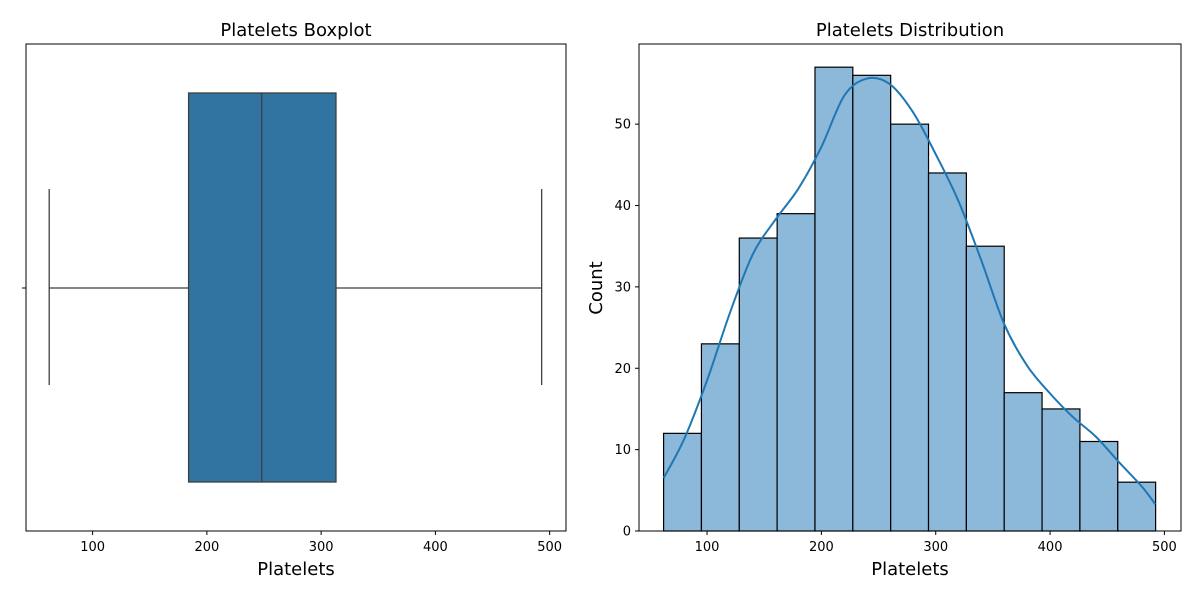  I want to click on y-tick-label: 50, so click(622, 125).